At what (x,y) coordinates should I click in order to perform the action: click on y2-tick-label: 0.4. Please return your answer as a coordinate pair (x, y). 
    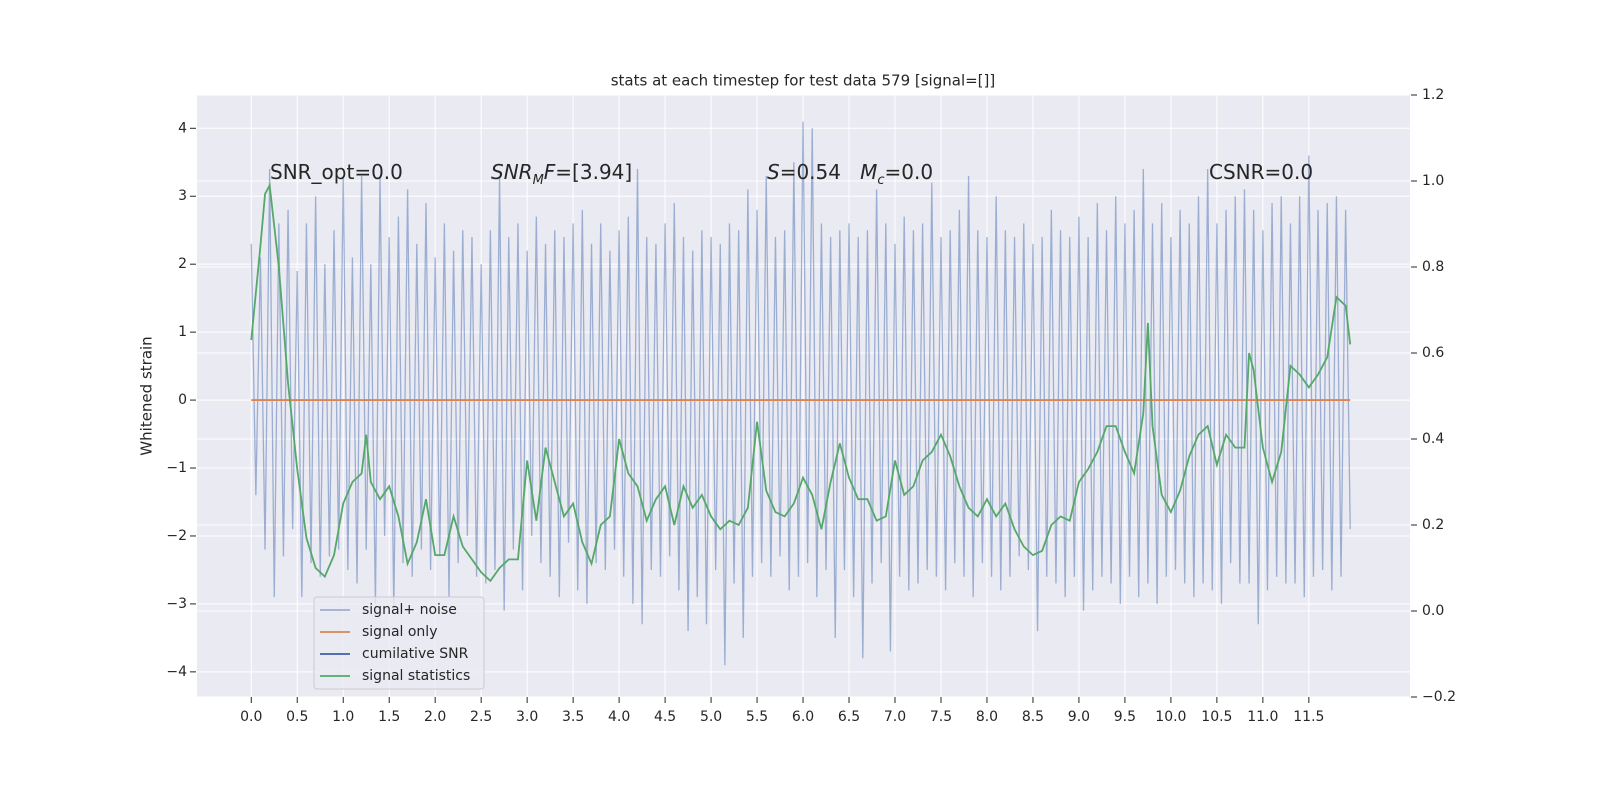
    Looking at the image, I should click on (1433, 439).